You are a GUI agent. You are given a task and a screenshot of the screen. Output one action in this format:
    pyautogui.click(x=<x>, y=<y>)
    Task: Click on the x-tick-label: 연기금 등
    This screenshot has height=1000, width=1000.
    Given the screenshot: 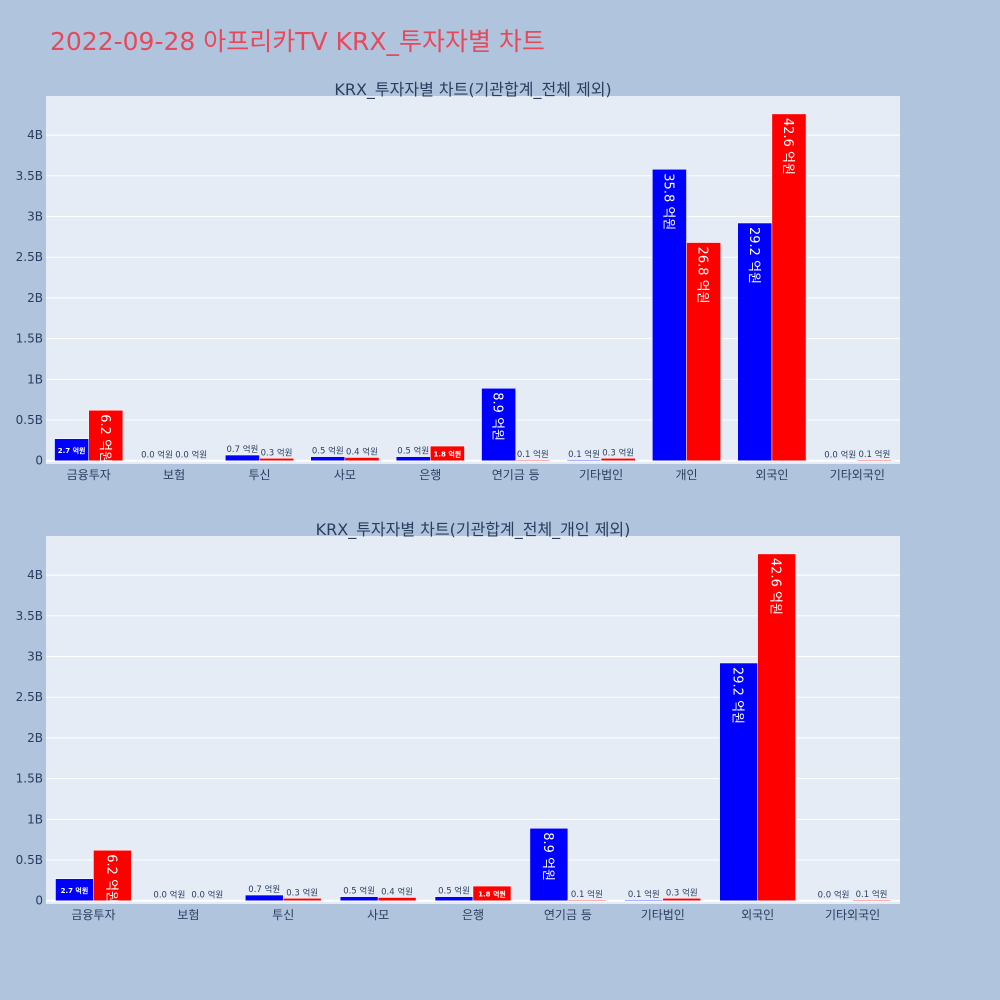 What is the action you would take?
    pyautogui.click(x=568, y=915)
    